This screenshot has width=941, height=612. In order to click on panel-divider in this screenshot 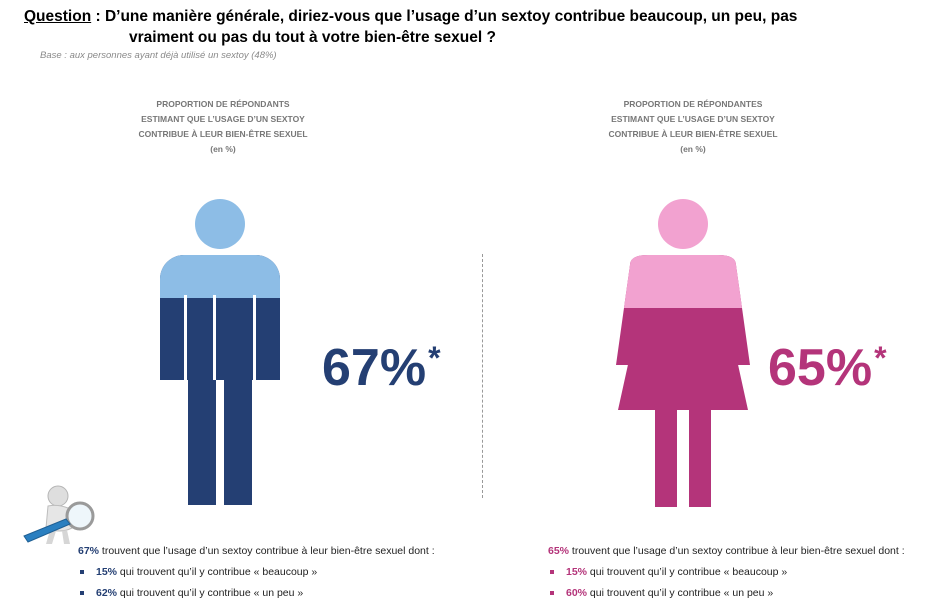, I will do `click(482, 376)`.